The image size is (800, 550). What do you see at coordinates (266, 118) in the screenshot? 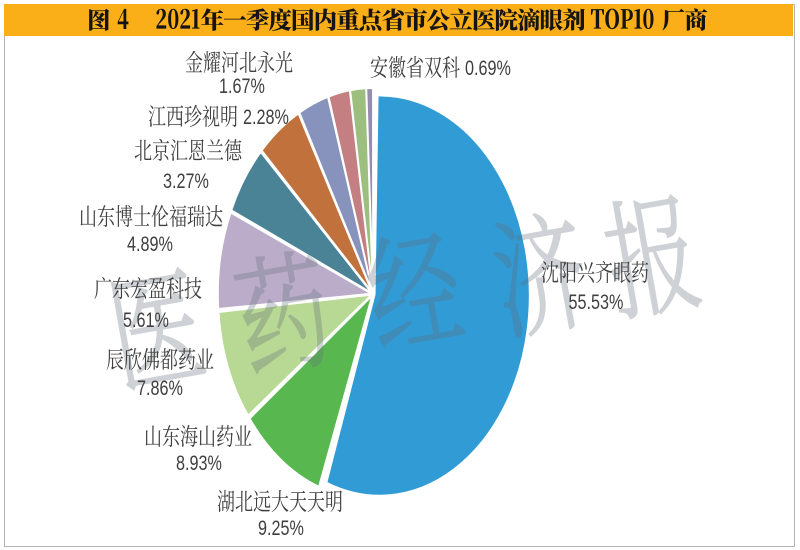
I see `svg-text: 2.28%` at bounding box center [266, 118].